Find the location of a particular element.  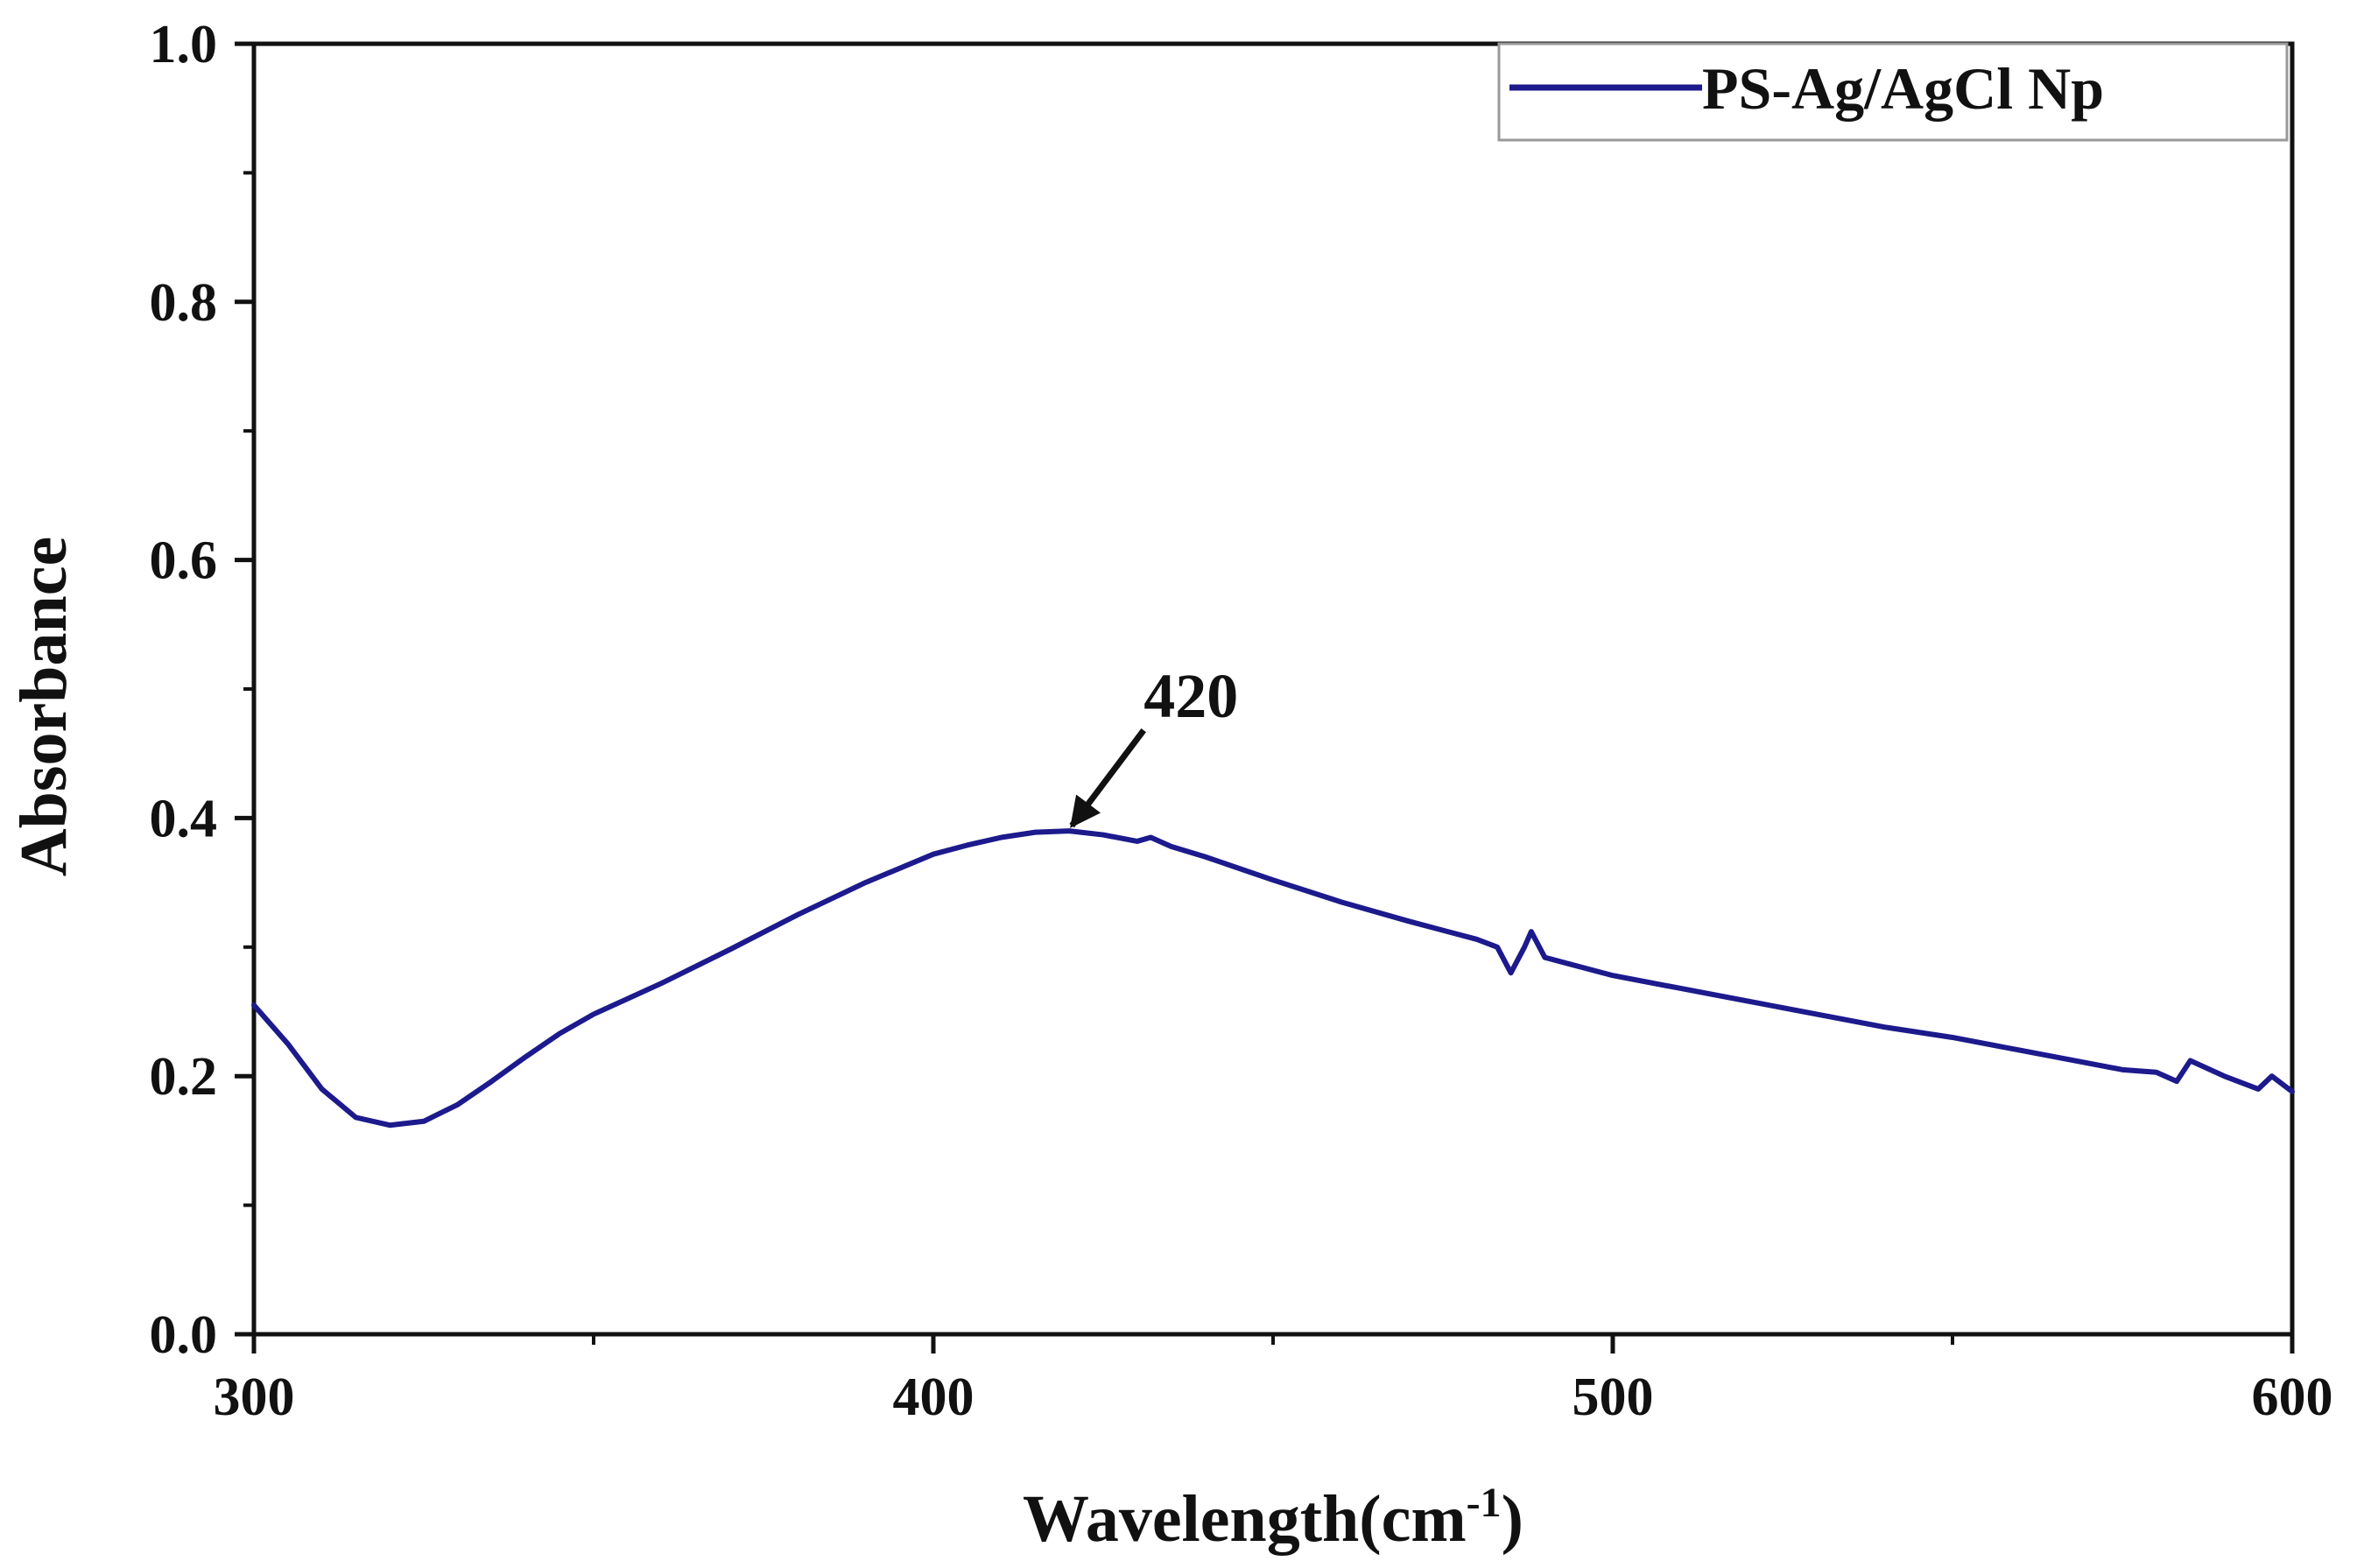

y-tick-label: 1.0 is located at coordinates (184, 45).